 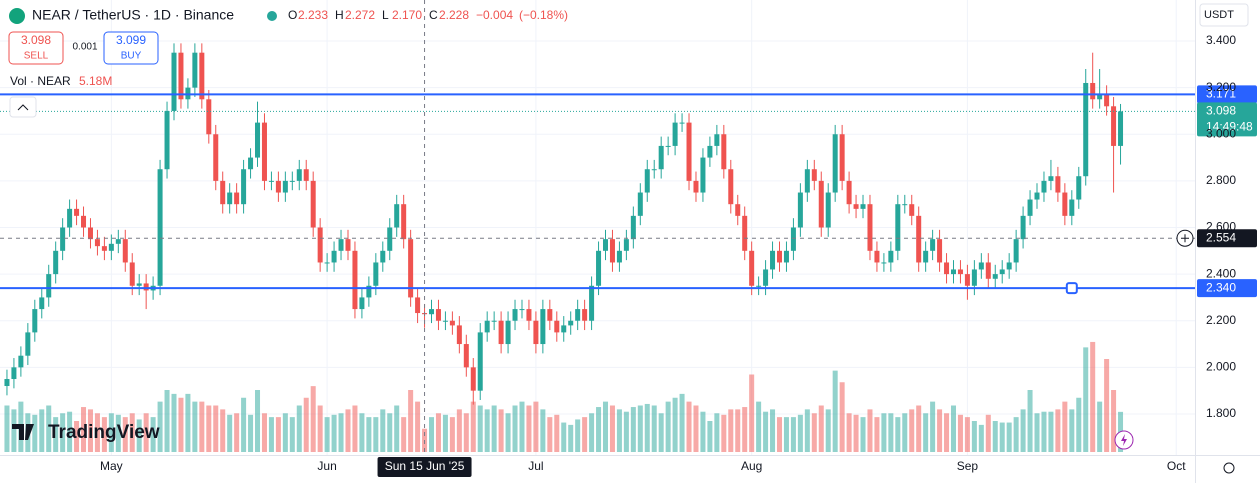 I want to click on settings-icon, so click(x=1229, y=468).